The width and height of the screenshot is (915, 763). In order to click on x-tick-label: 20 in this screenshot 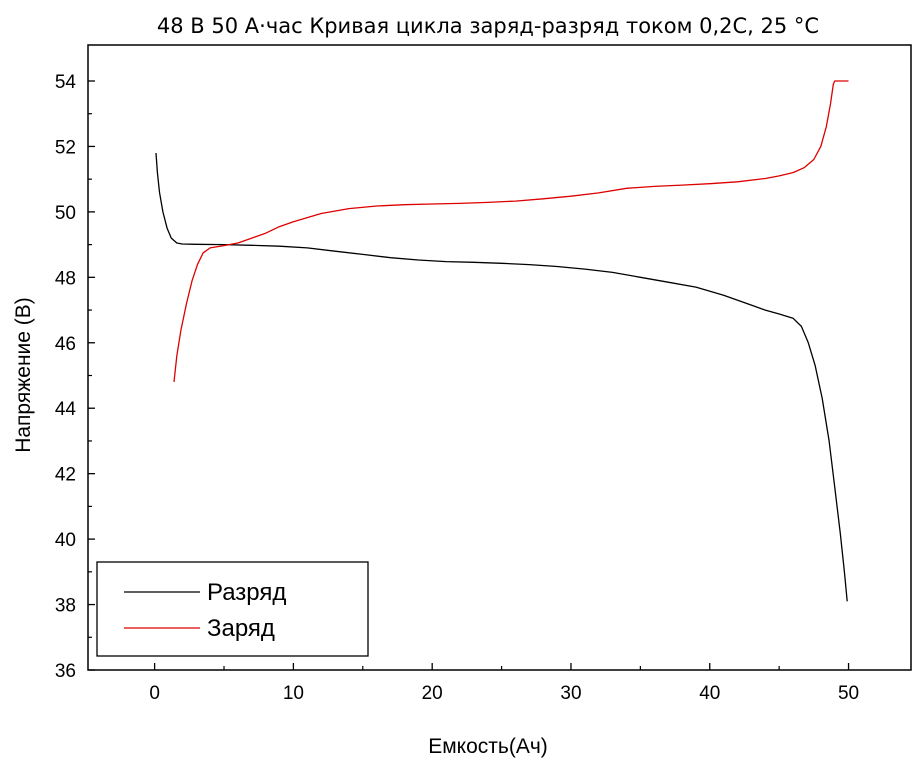, I will do `click(432, 693)`.